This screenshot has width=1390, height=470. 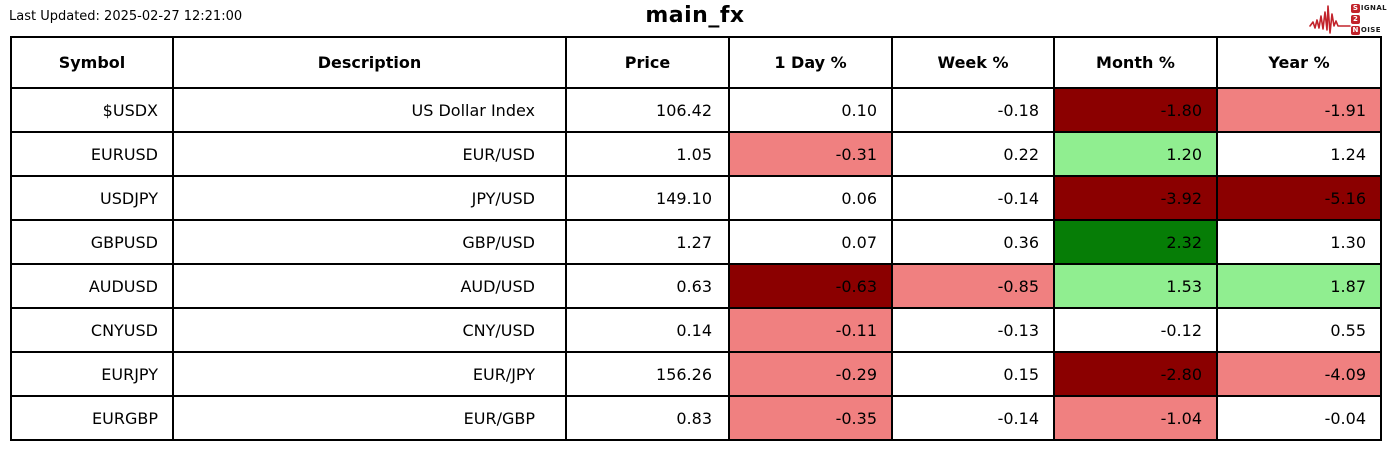 What do you see at coordinates (1299, 286) in the screenshot?
I see `year-change-cell: 1.87` at bounding box center [1299, 286].